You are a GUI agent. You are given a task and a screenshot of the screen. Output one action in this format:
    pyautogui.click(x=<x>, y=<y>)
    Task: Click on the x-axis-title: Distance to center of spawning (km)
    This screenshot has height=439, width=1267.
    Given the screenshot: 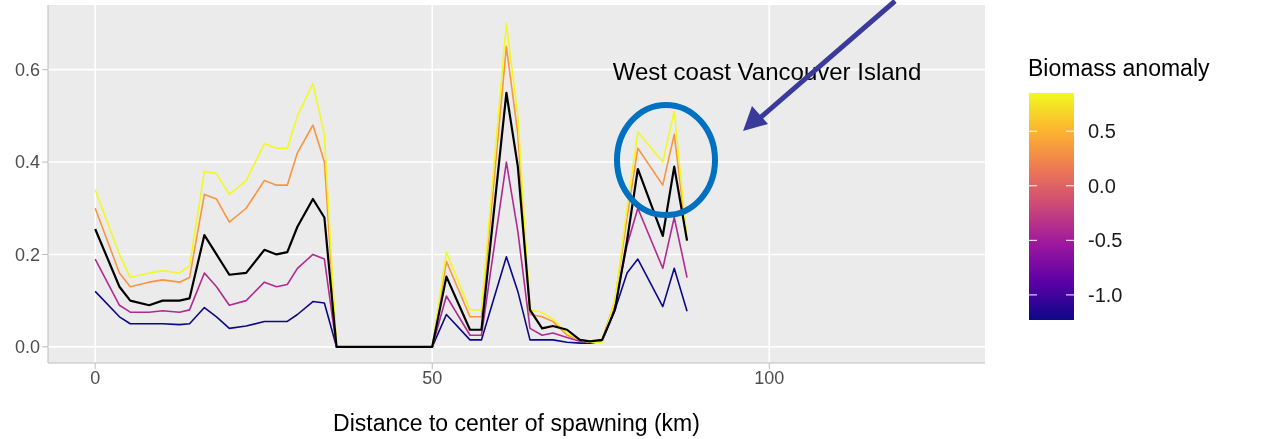 What is the action you would take?
    pyautogui.click(x=516, y=423)
    